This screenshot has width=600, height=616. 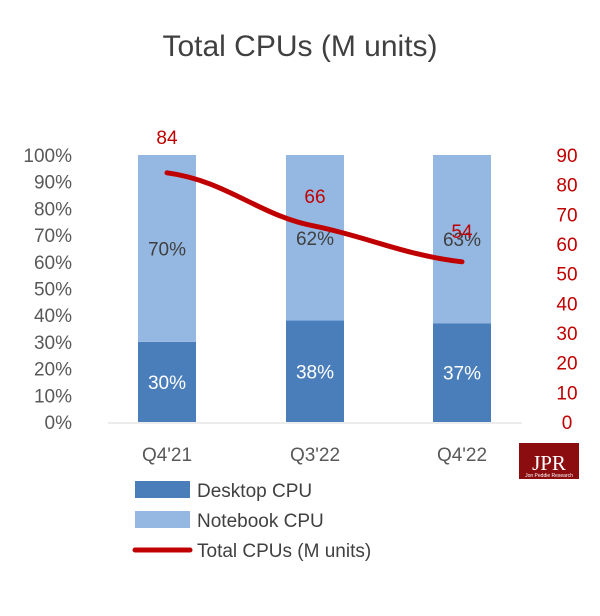 I want to click on total-line-path, so click(x=314, y=217).